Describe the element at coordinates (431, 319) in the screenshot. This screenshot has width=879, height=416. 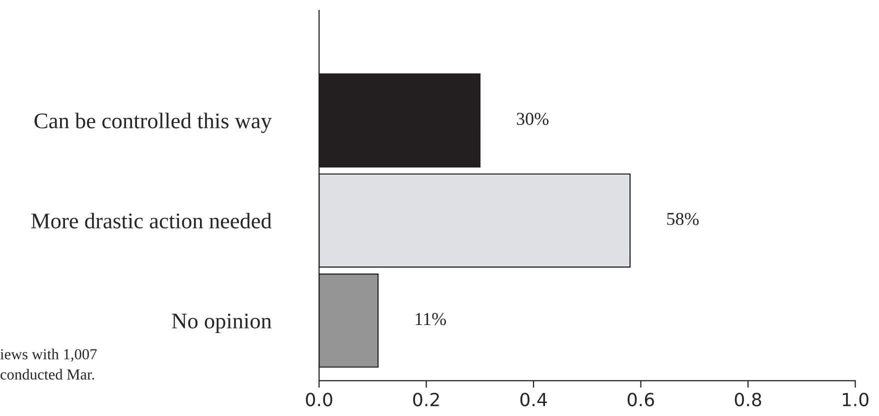
I see `data-label: 11%` at that location.